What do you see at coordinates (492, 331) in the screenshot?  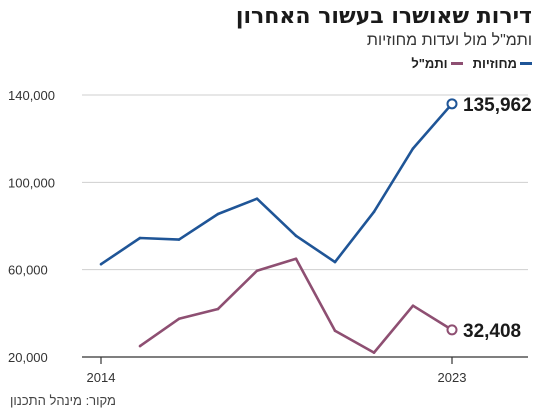 I see `end-value-label-1: 32,408` at bounding box center [492, 331].